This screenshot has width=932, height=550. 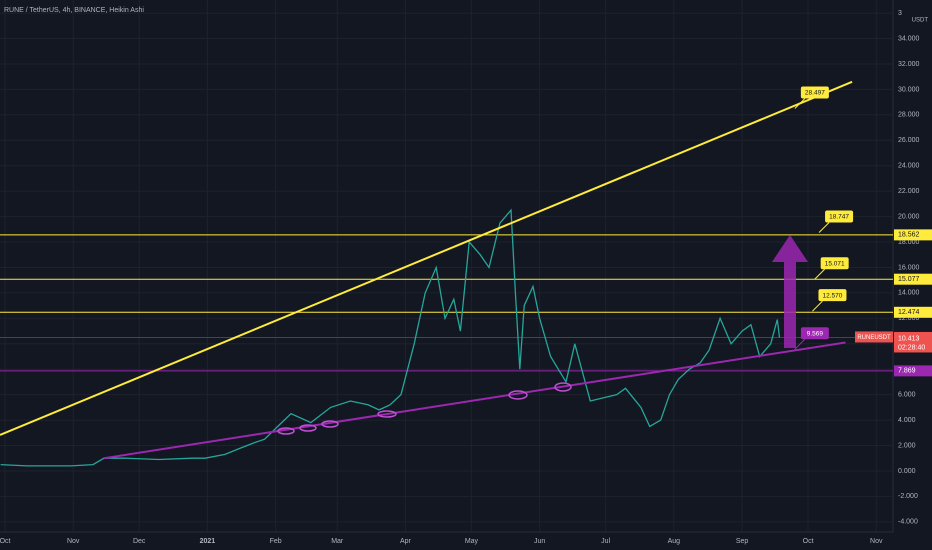 I want to click on y-tick-label: 20.000, so click(x=909, y=216).